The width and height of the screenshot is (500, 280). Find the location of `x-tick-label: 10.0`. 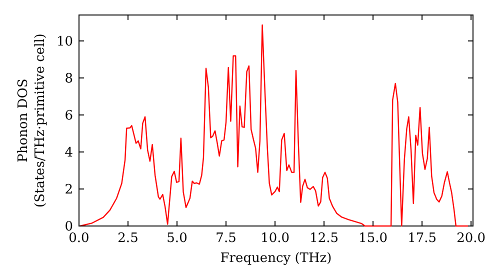

x-tick-label: 10.0 is located at coordinates (275, 238).